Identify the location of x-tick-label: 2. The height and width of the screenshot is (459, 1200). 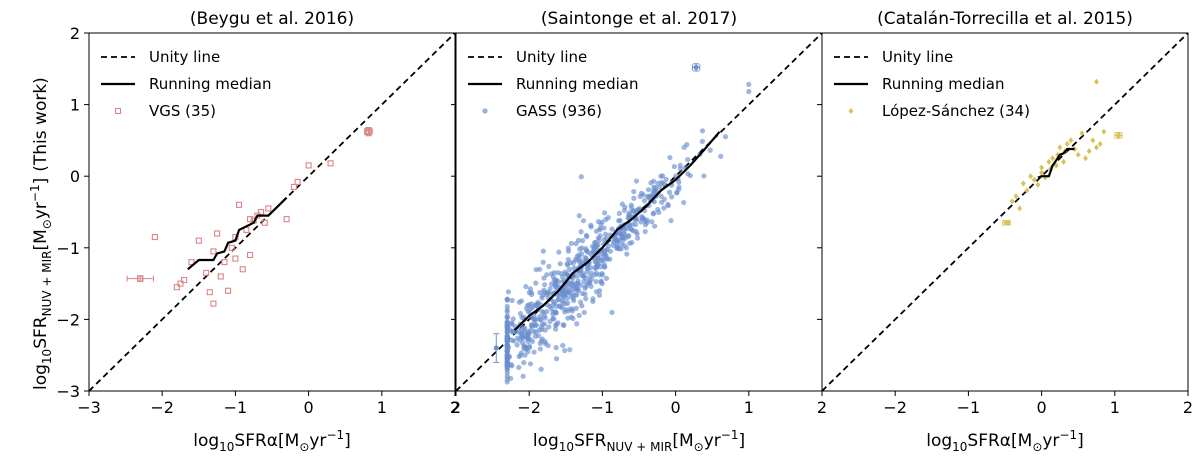
(456, 407).